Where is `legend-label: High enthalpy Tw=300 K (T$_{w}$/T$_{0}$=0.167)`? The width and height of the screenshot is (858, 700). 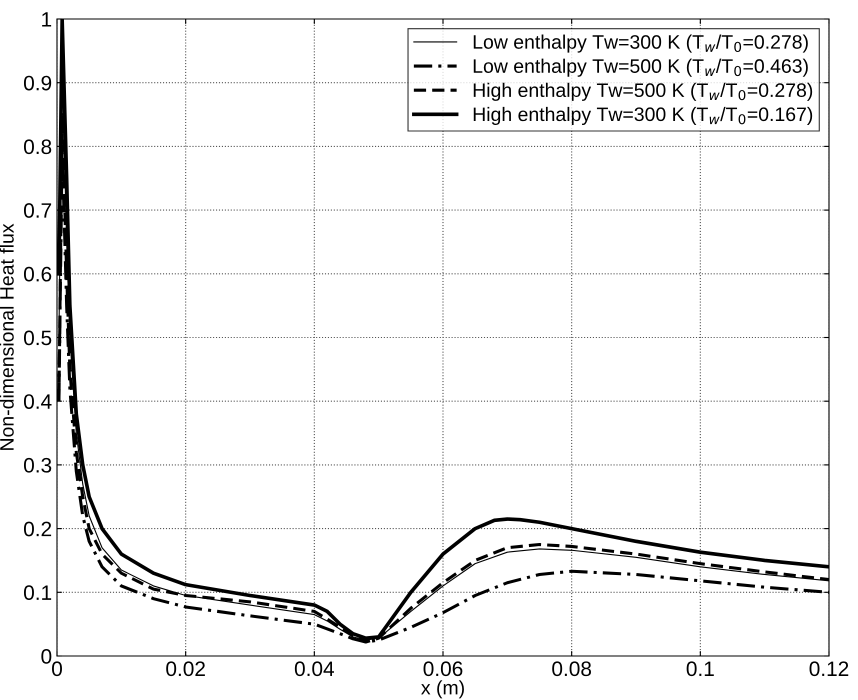
legend-label: High enthalpy Tw=300 K (T$_{w}$/T$_{0}$=0.167) is located at coordinates (643, 116).